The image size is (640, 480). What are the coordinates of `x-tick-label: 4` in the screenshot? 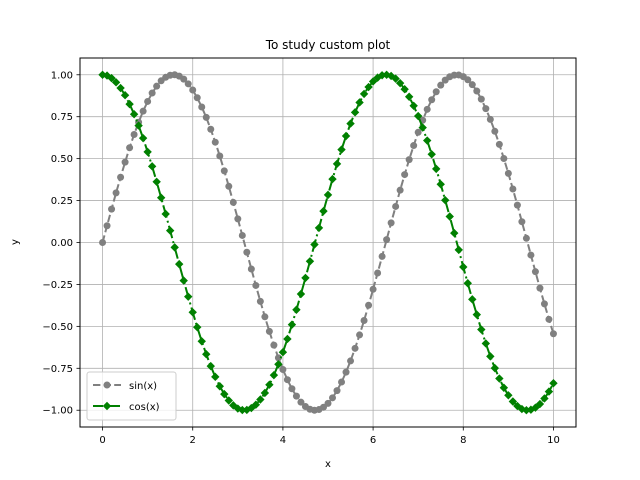 It's located at (283, 440).